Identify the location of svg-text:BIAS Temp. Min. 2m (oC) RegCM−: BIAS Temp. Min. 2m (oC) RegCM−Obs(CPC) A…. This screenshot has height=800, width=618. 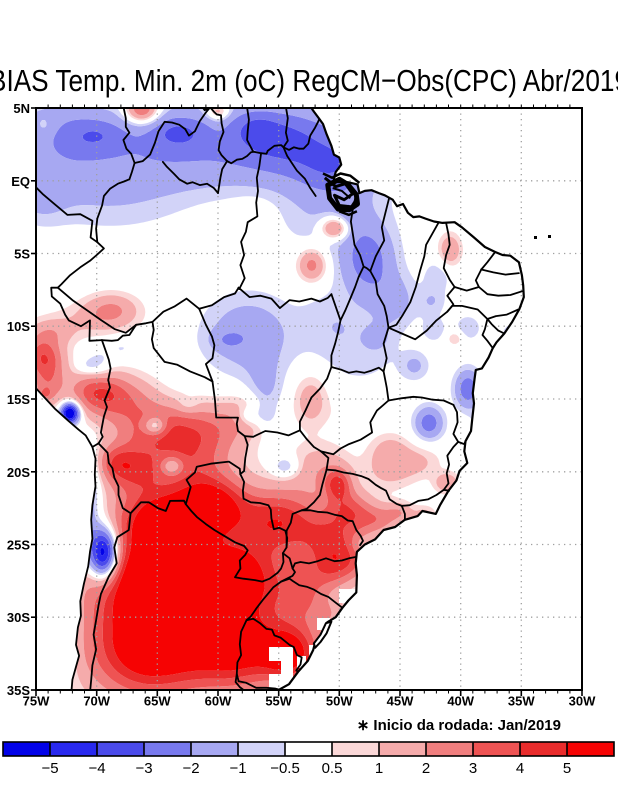
(309, 80).